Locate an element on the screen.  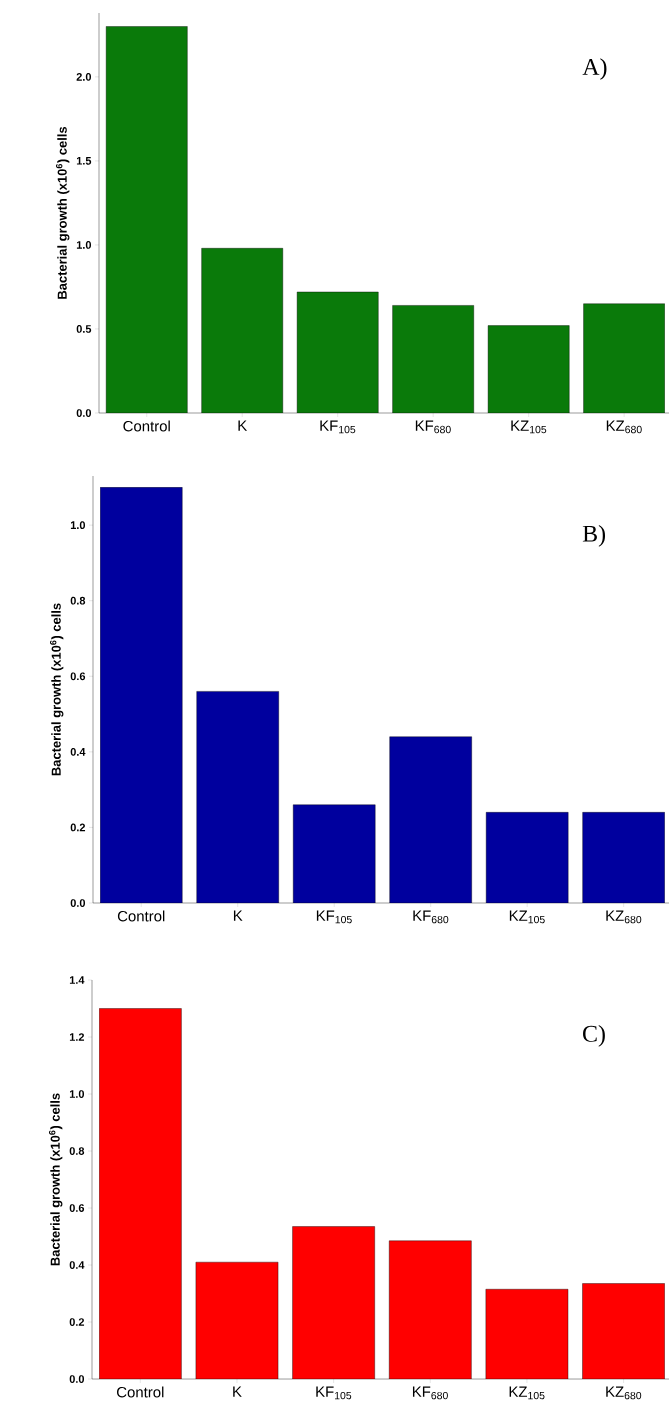
annotation: C) is located at coordinates (594, 1036).